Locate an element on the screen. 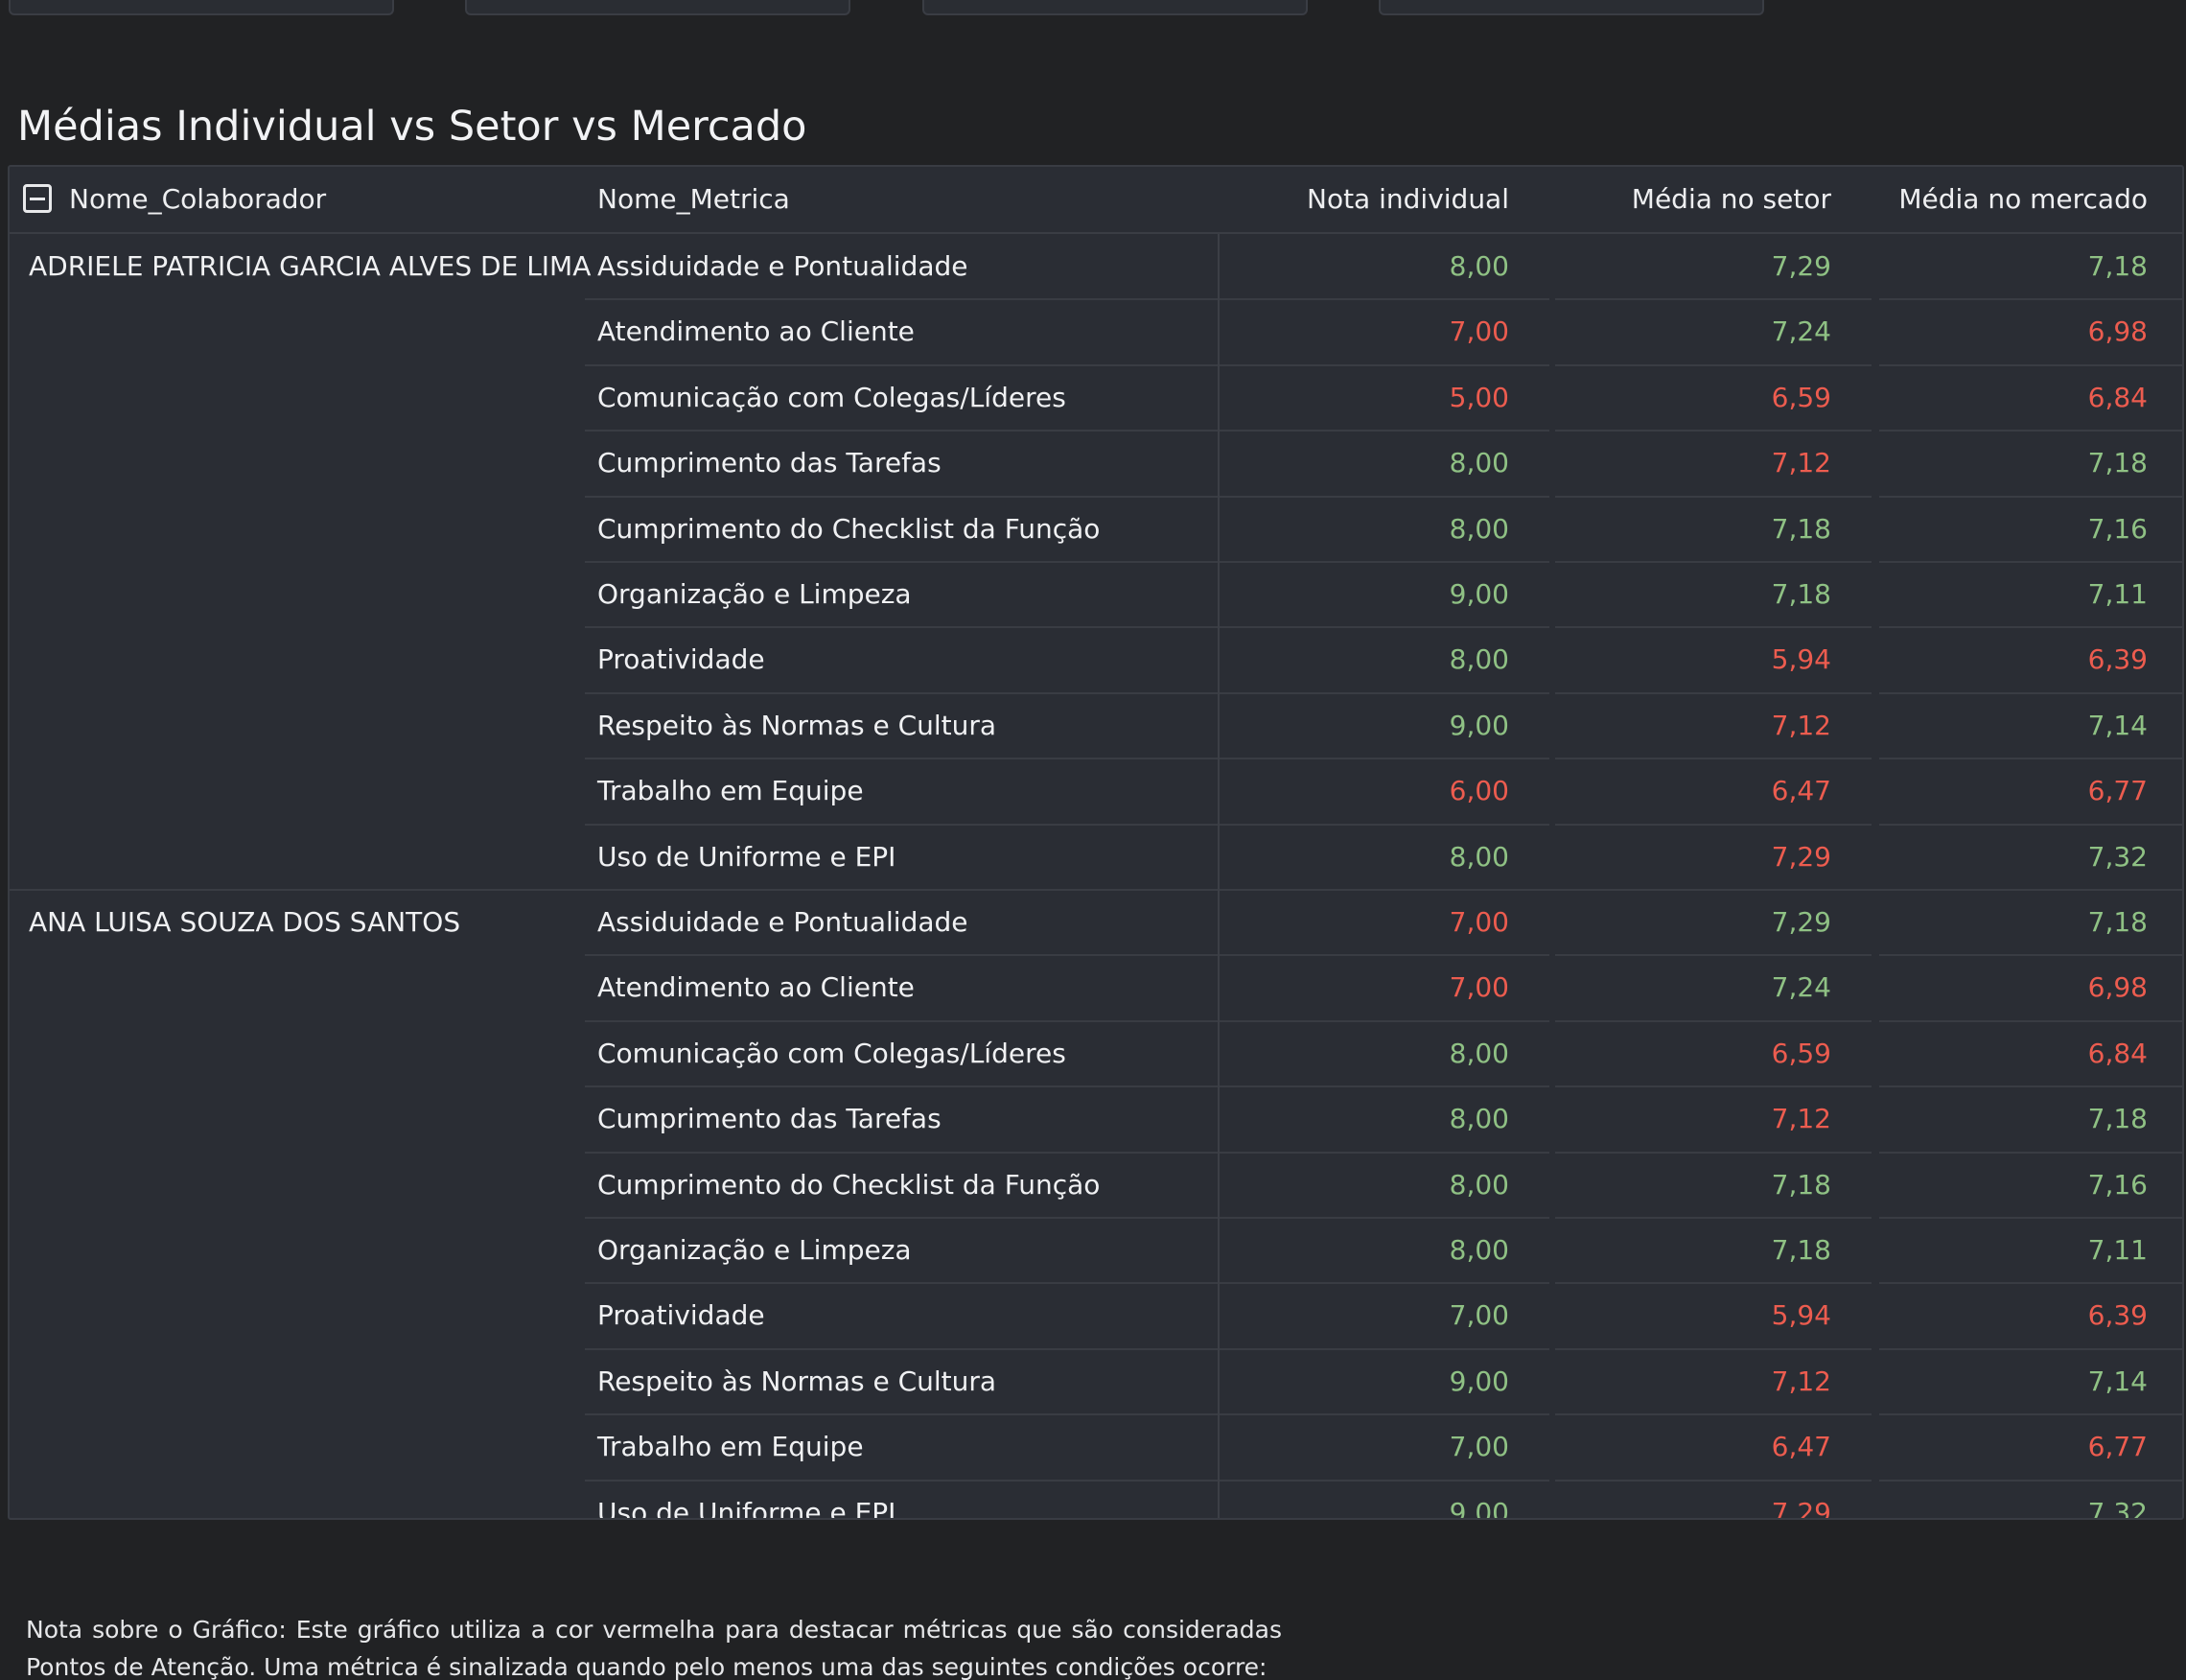  metric-name-cell: Cumprimento do Checklist da Função is located at coordinates (849, 1184).